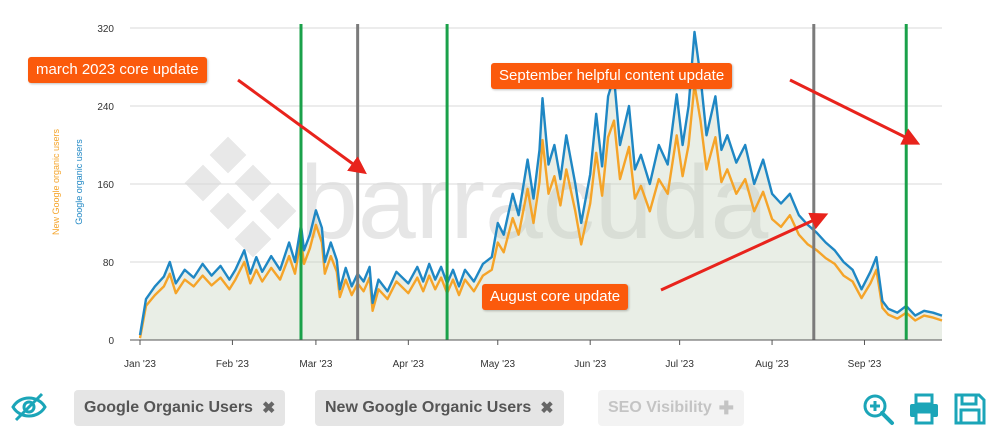 The image size is (1001, 442). I want to click on zoom-in-icon, so click(878, 409).